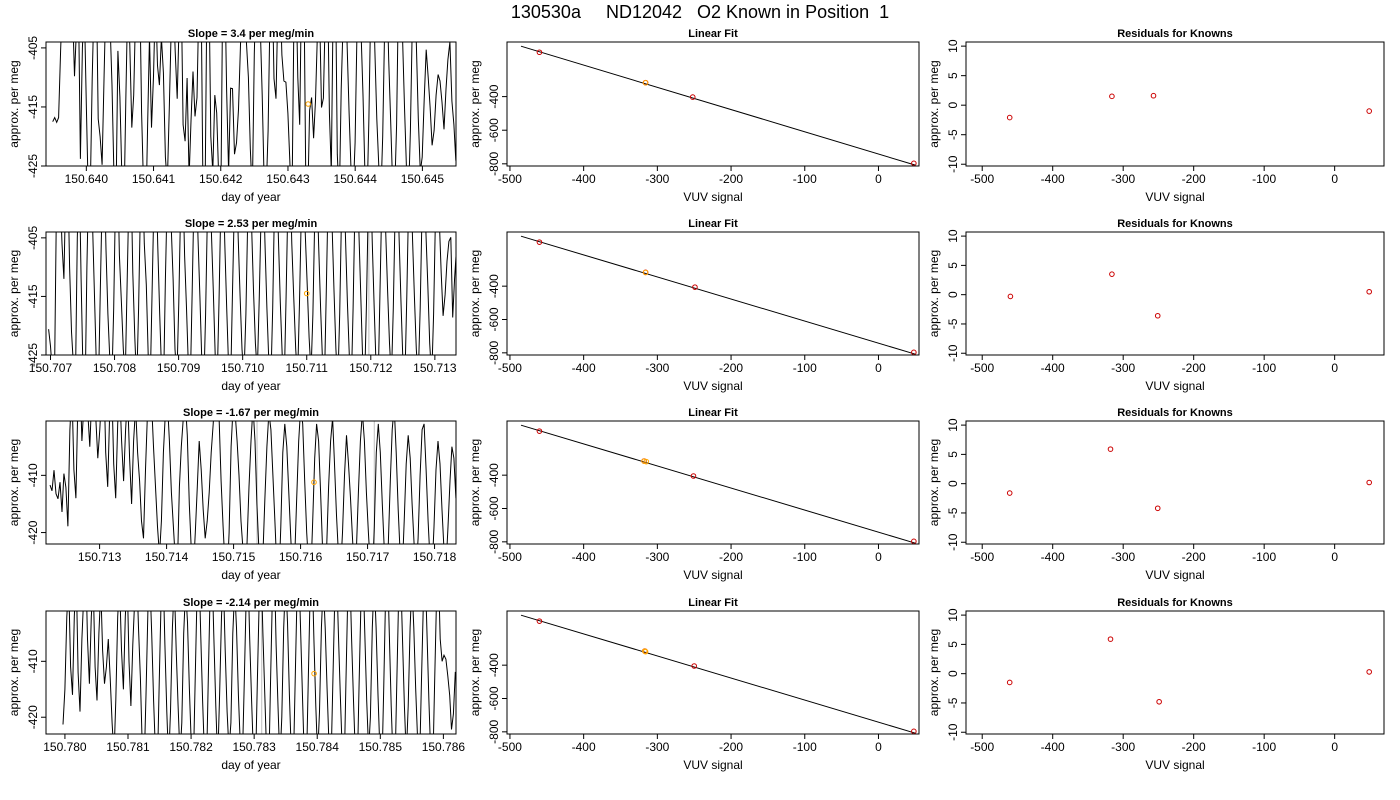 This screenshot has width=1400, height=800. Describe the element at coordinates (251, 413) in the screenshot. I see `panel-title: Slope = -1.67 per meg/min` at that location.